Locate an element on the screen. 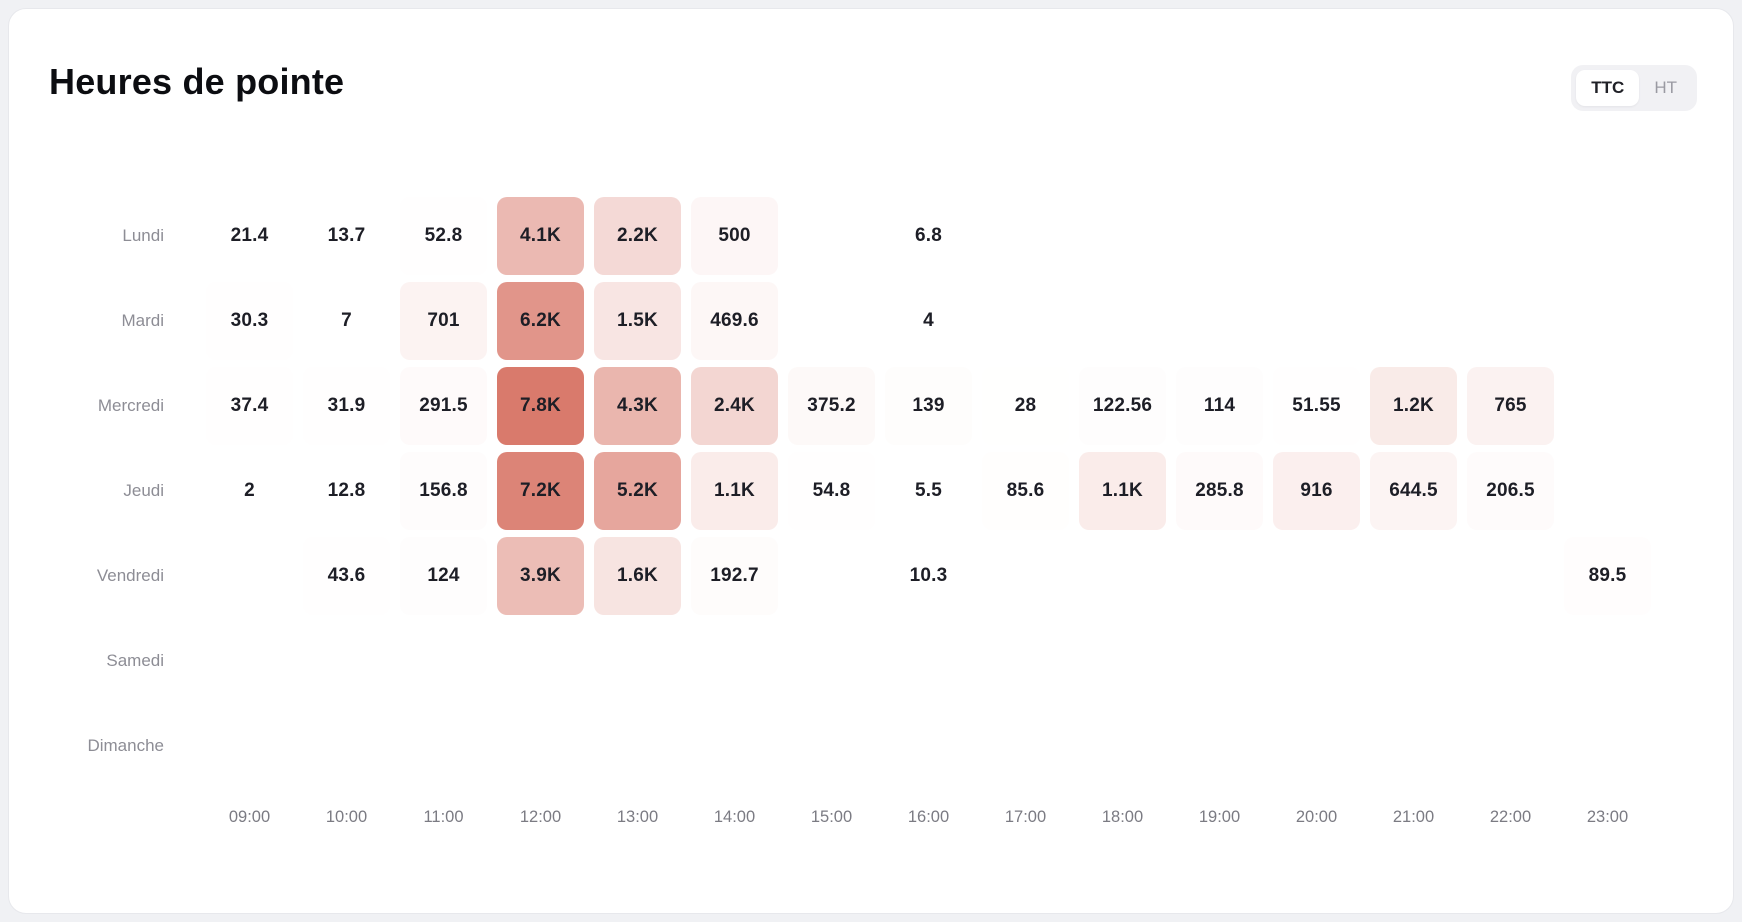 The height and width of the screenshot is (922, 1742). heatmap-cell: 21.4 is located at coordinates (249, 236).